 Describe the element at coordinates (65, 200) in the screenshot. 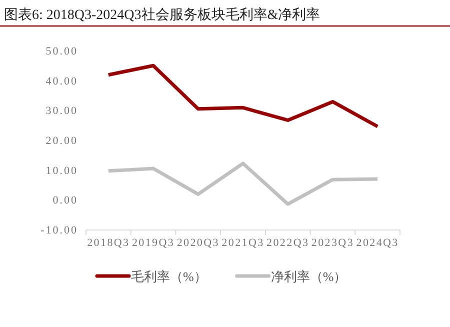

I see `y-tick-label: 0.00` at that location.